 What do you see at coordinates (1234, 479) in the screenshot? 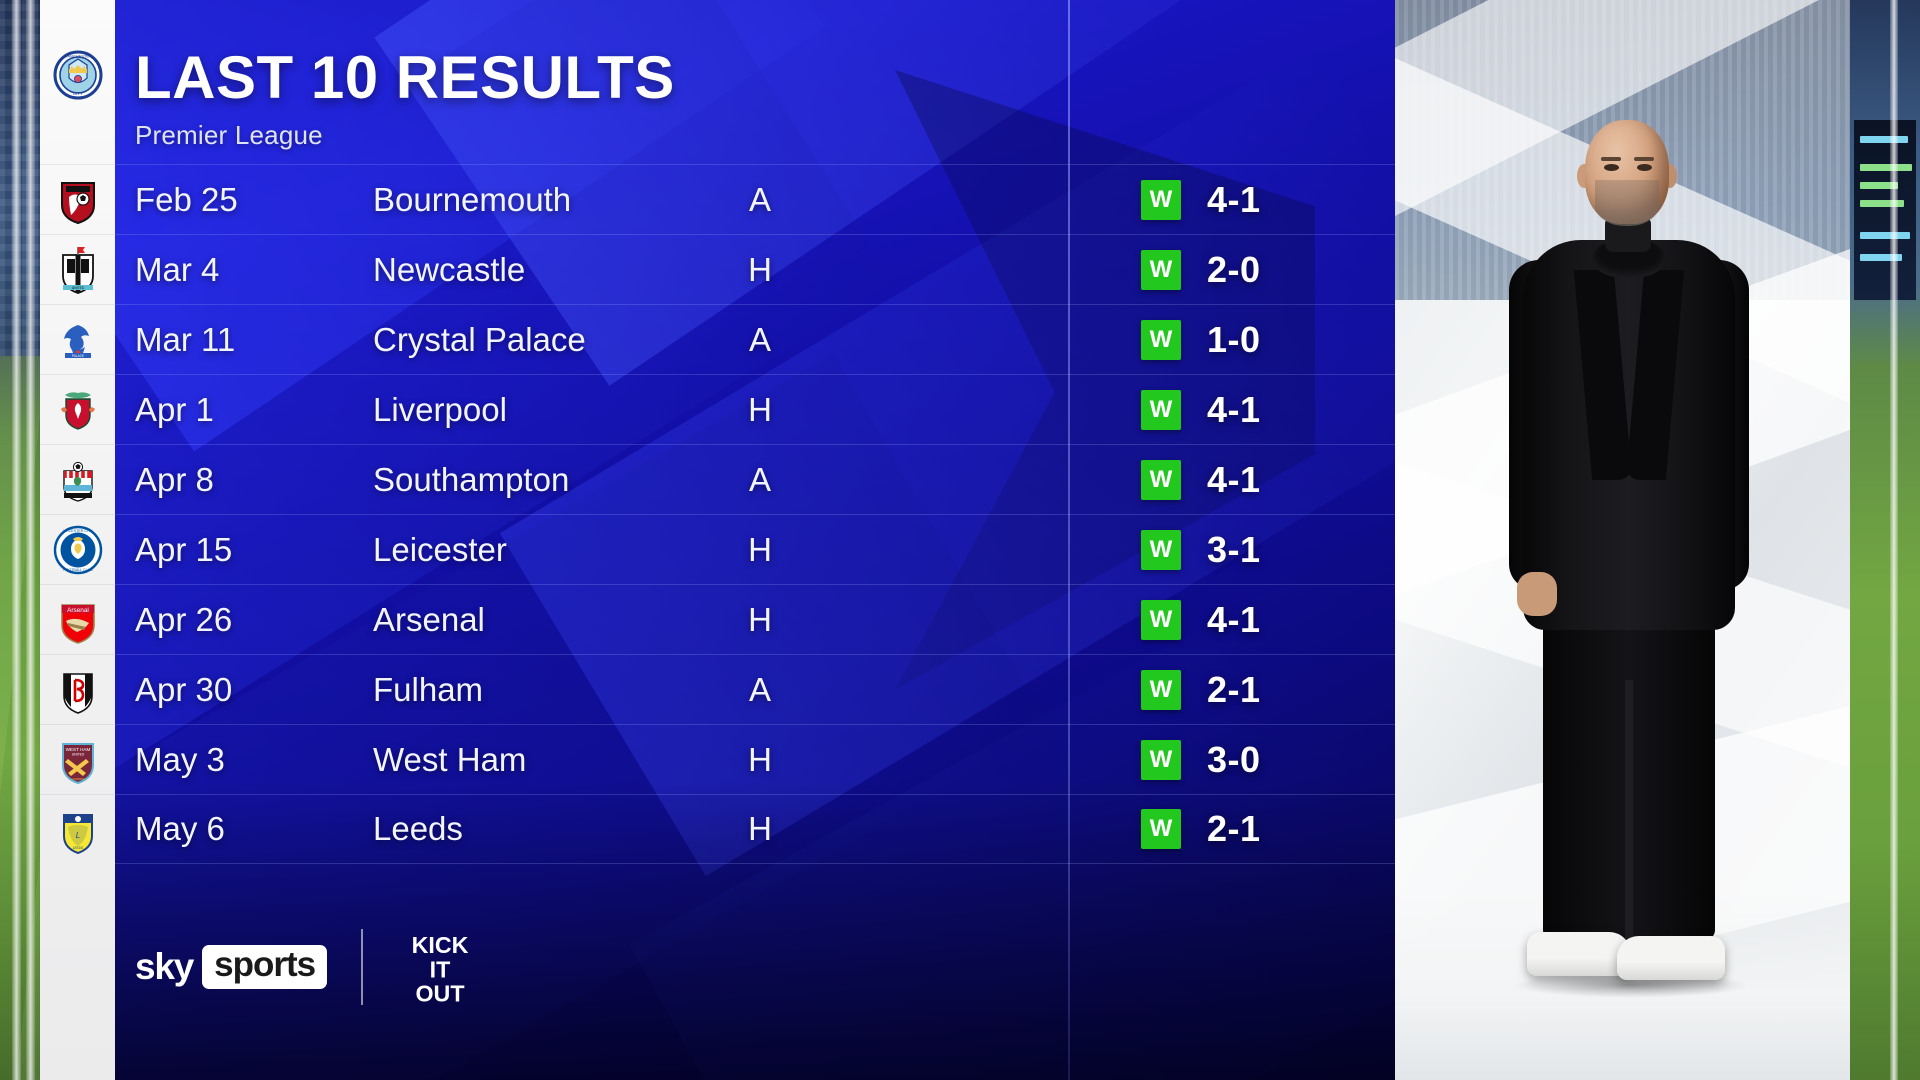
I see `match-score: 4-1` at bounding box center [1234, 479].